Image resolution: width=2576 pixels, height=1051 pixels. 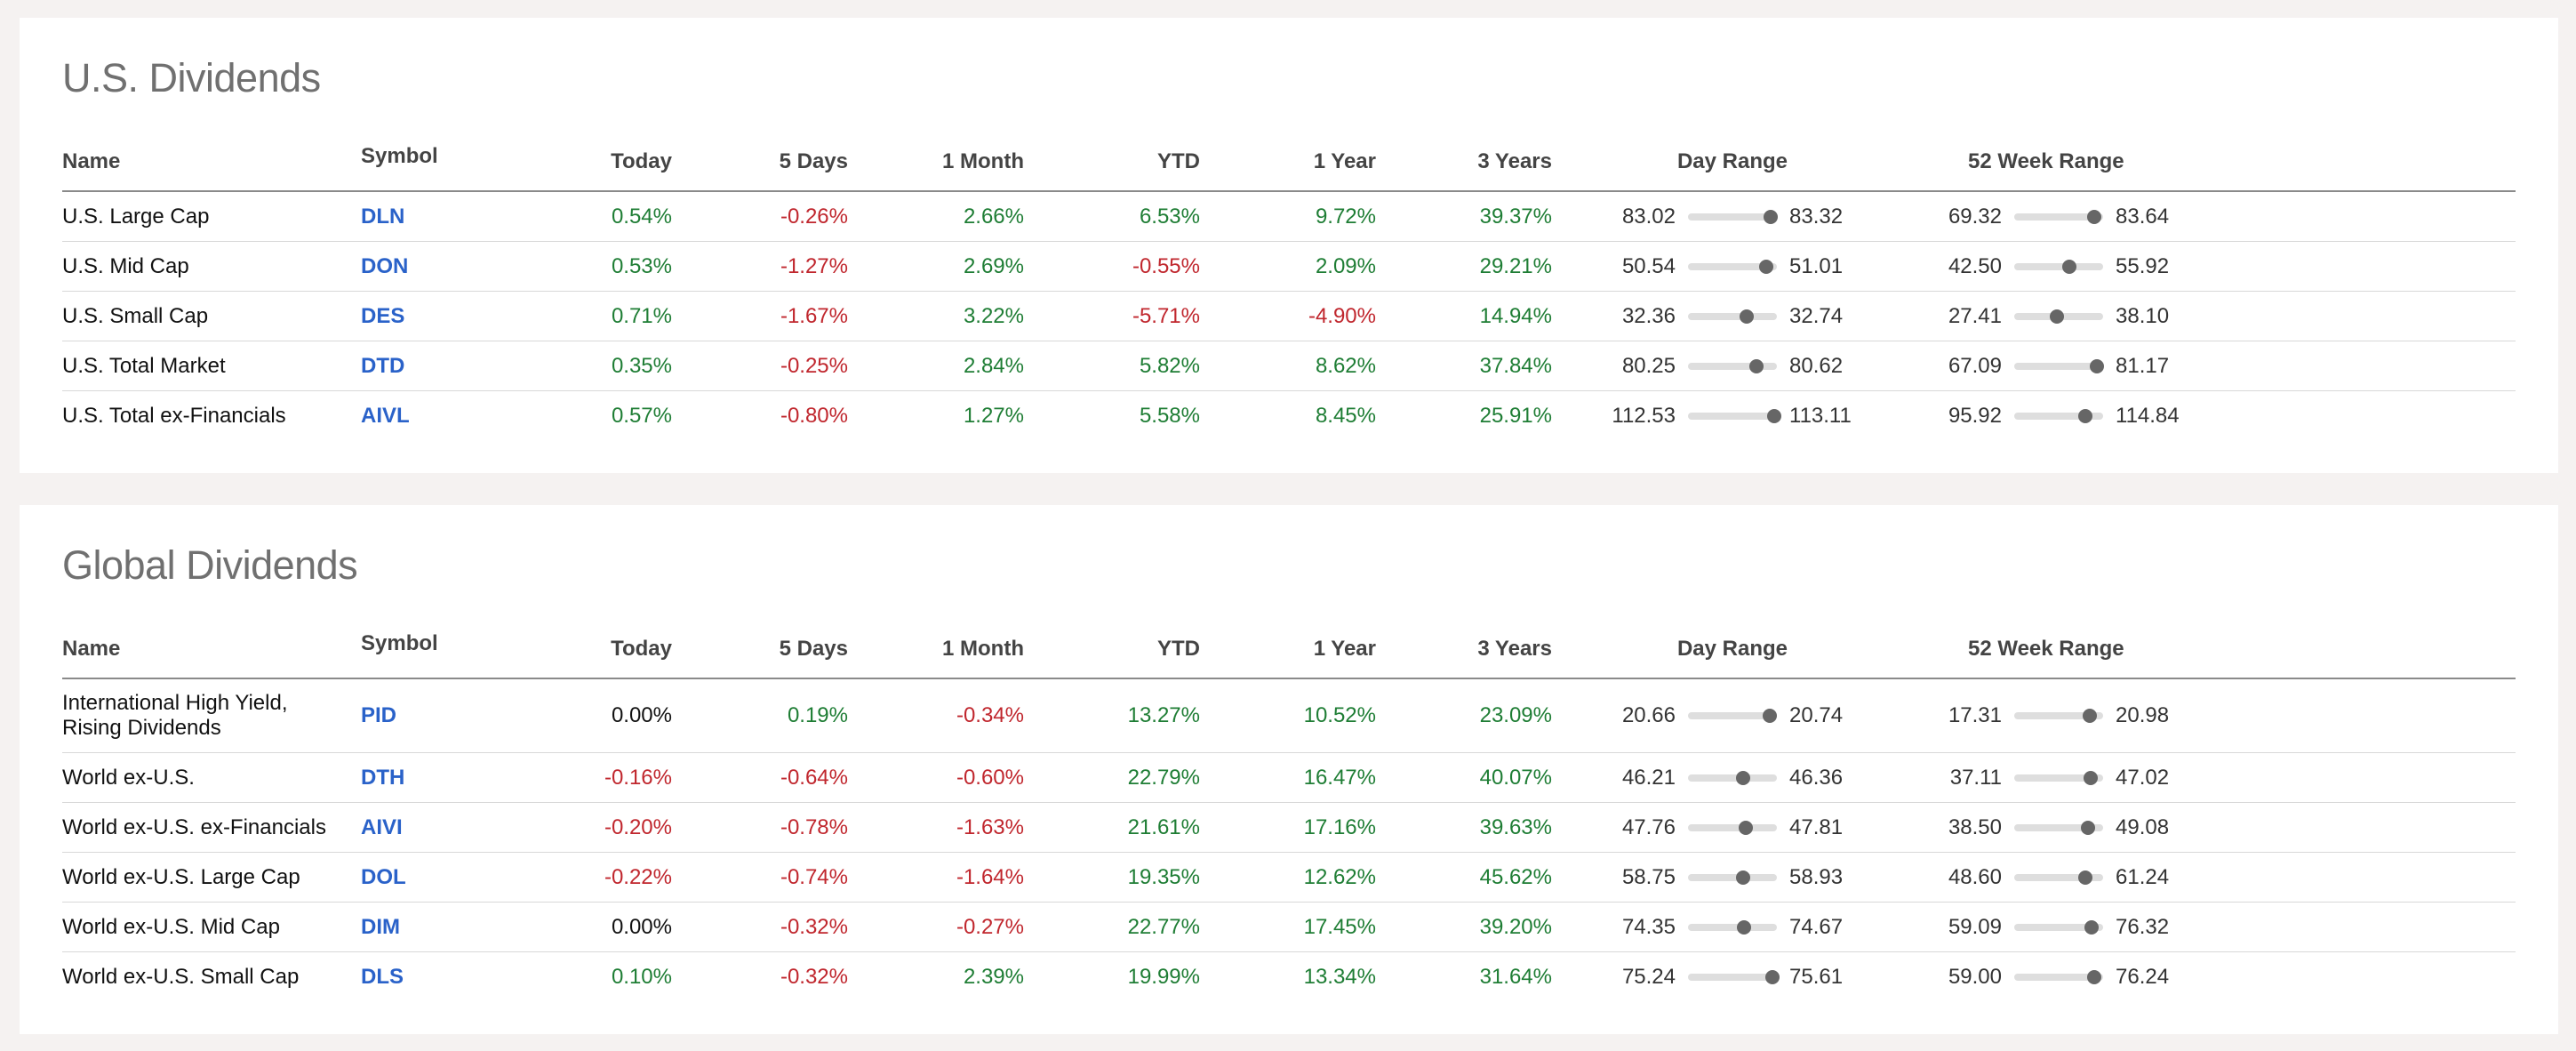 What do you see at coordinates (760, 216) in the screenshot?
I see `cell-five-days: -0.26%` at bounding box center [760, 216].